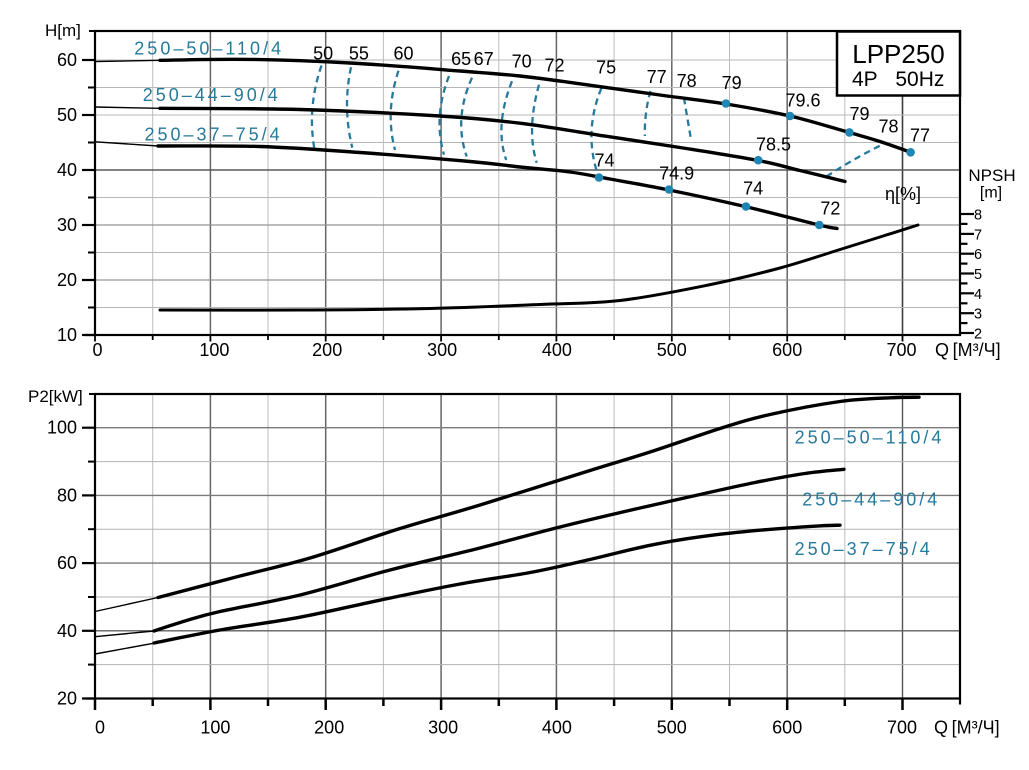  Describe the element at coordinates (484, 59) in the screenshot. I see `svg-text: 67` at that location.